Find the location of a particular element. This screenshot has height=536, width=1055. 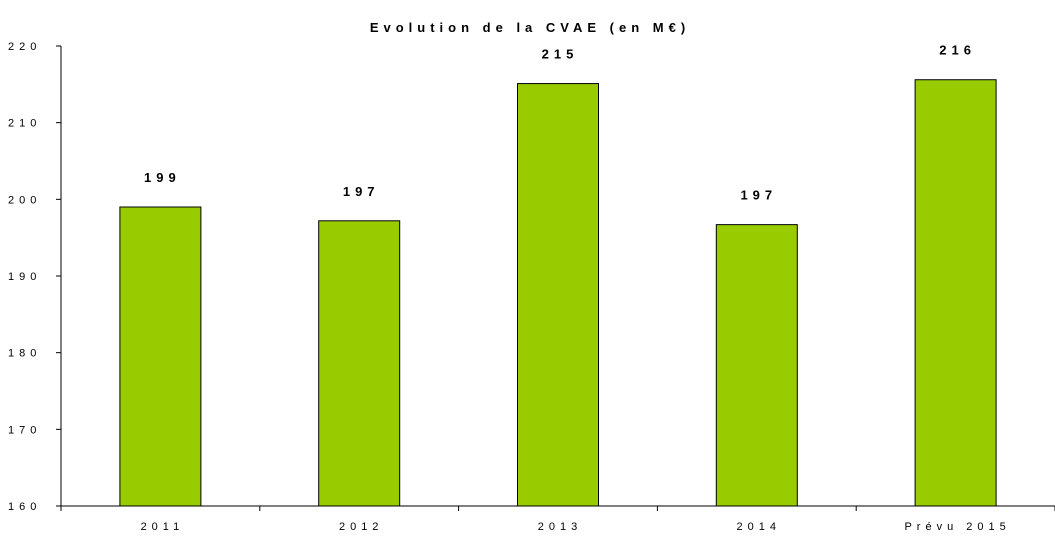

bar-2014 is located at coordinates (756, 365).